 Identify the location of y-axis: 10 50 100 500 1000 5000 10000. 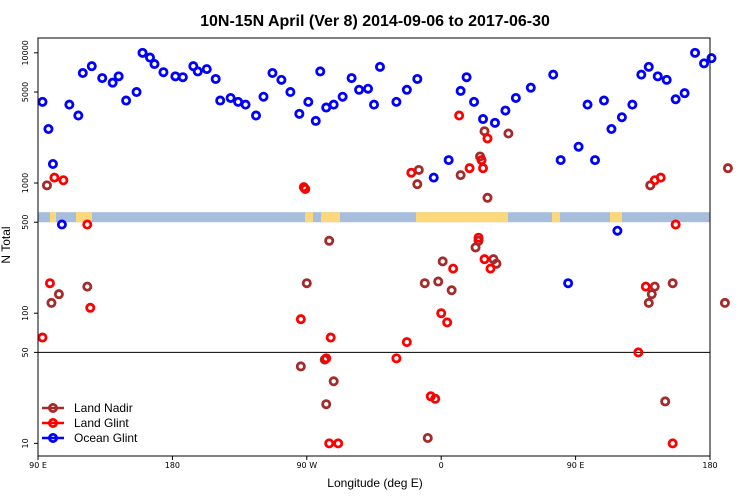
(29, 244).